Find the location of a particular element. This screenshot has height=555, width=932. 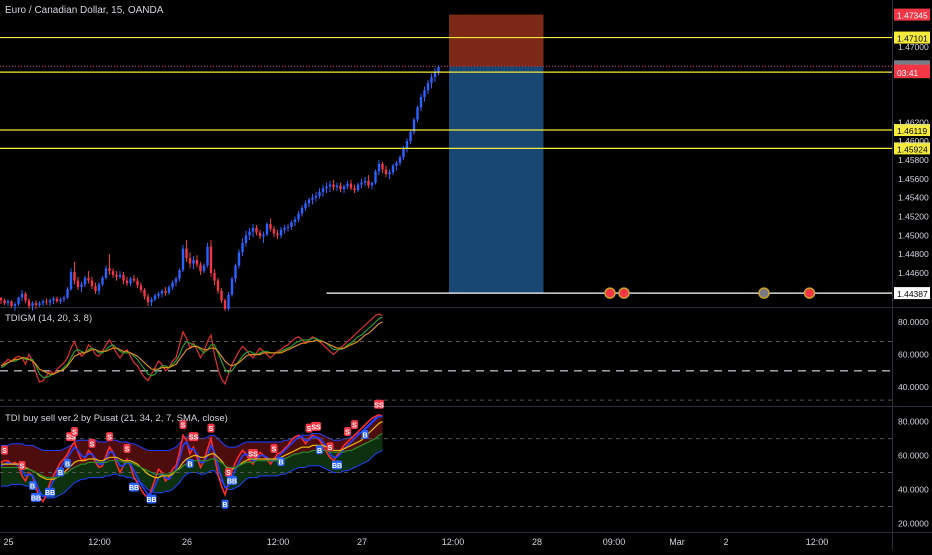

time-tick-label: 2 is located at coordinates (725, 542).